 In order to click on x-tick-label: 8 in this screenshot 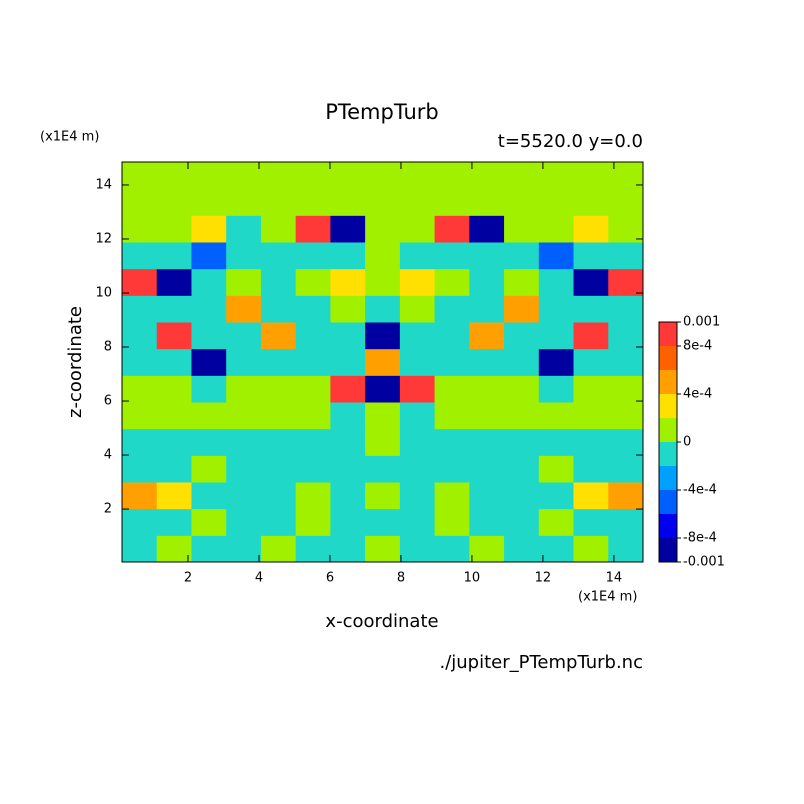, I will do `click(401, 578)`.